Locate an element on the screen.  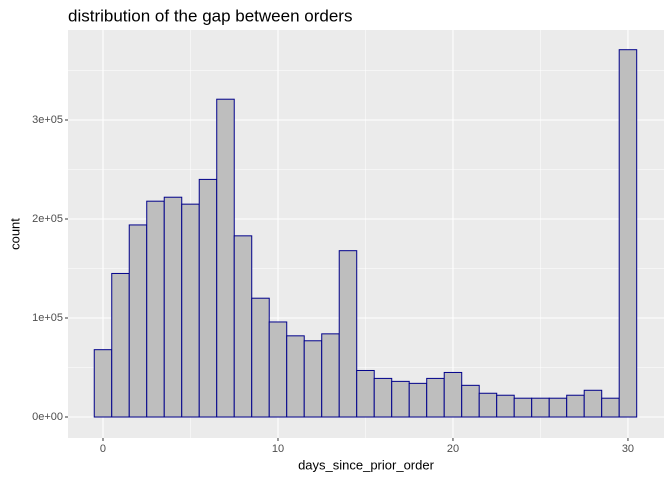
y-tick-label: 2e+05 is located at coordinates (47, 219).